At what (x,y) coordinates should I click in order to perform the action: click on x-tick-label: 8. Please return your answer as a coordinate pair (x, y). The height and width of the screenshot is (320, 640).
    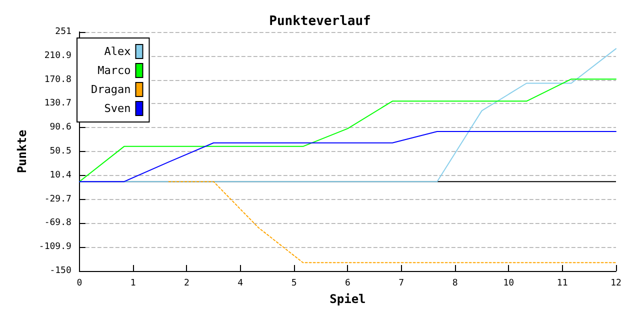
    Looking at the image, I should click on (455, 283).